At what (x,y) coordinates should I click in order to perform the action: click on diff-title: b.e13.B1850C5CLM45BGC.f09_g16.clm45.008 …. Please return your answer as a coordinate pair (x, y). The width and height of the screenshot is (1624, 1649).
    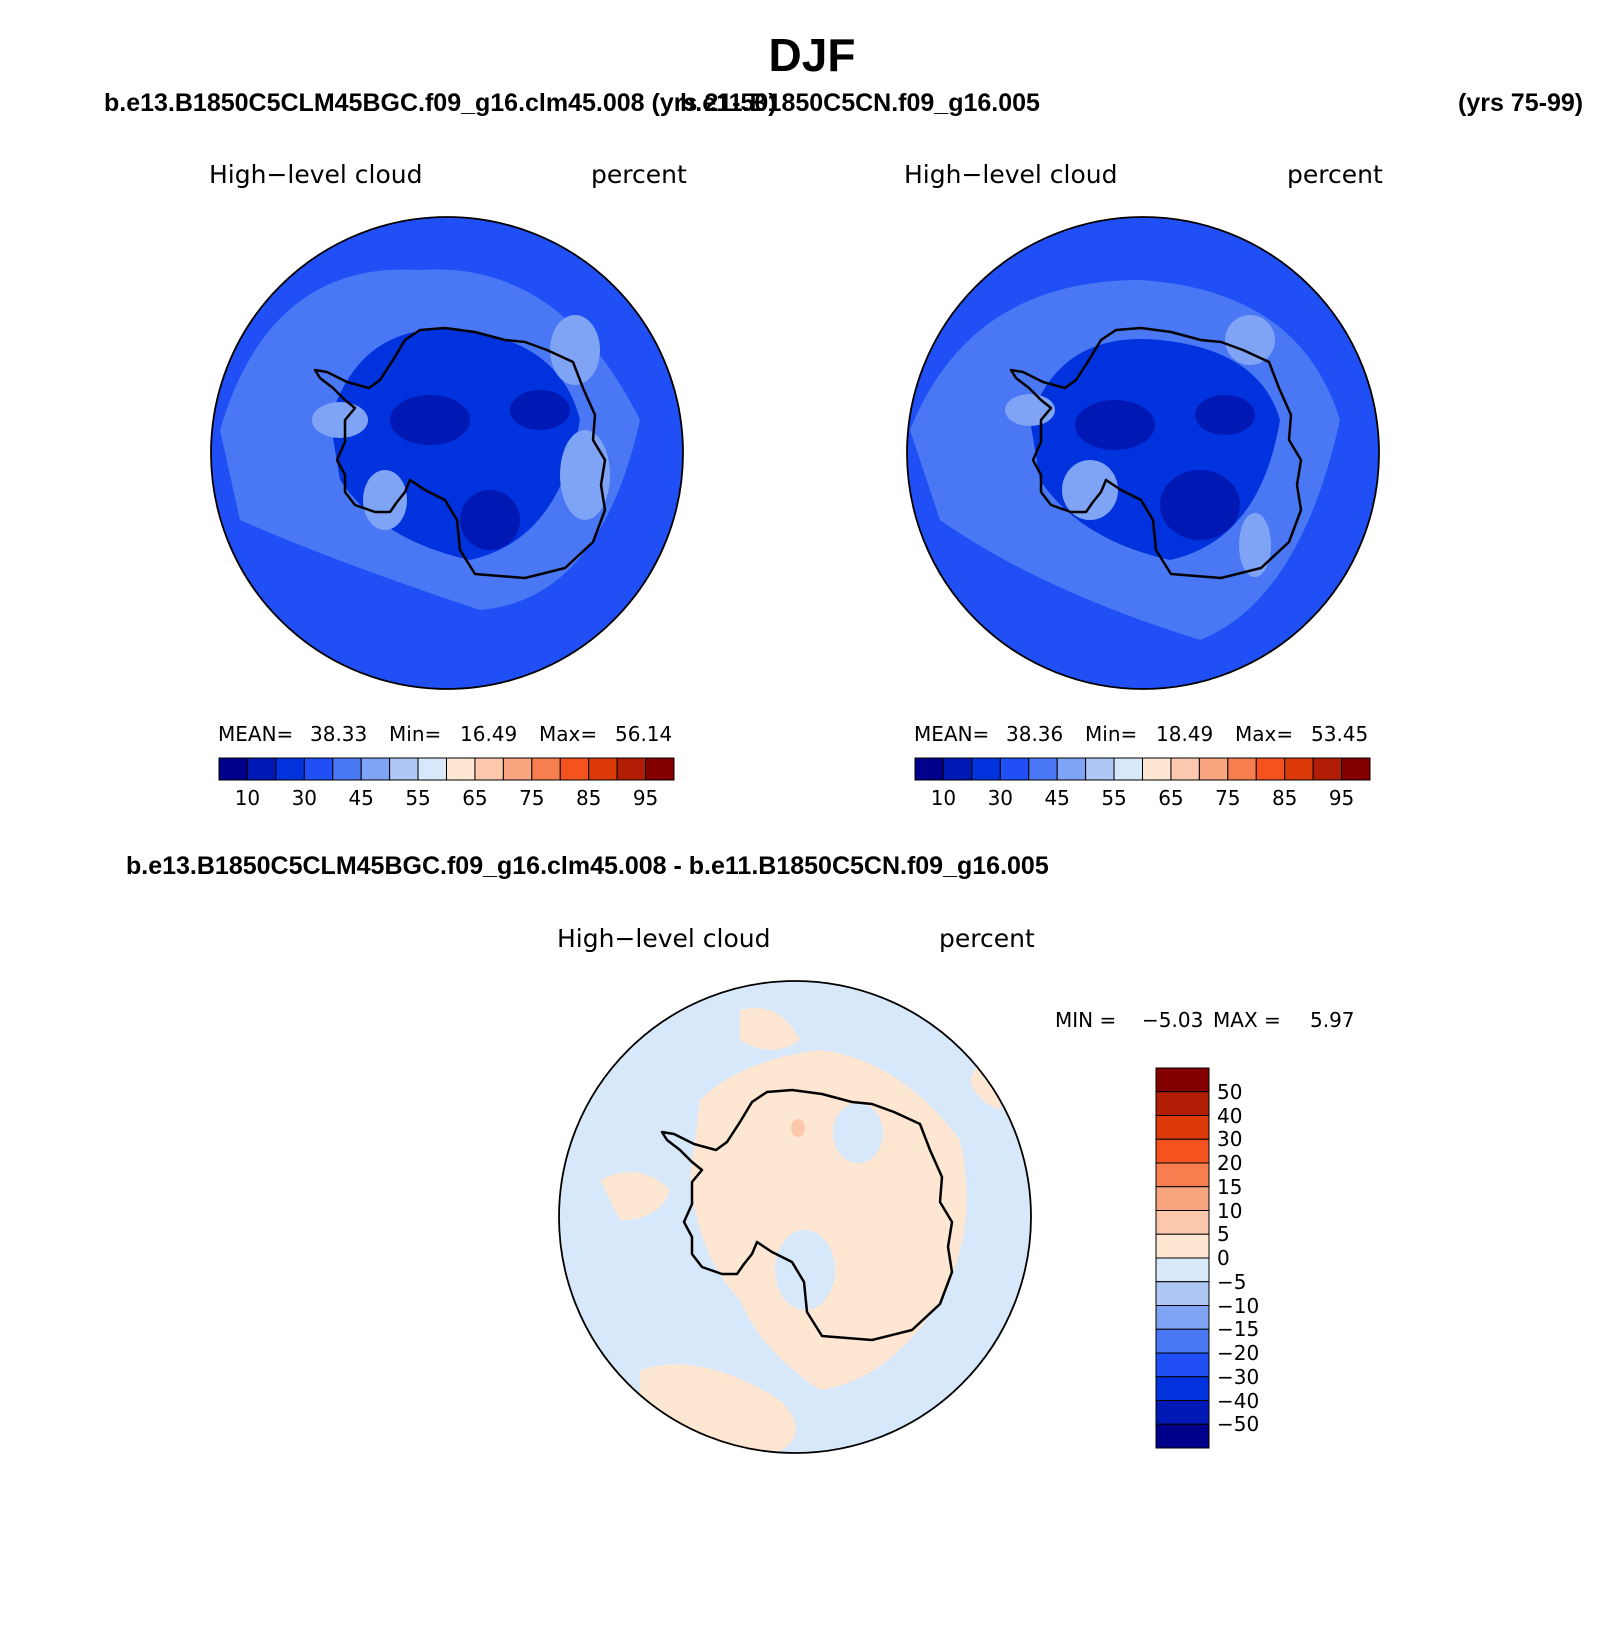
    Looking at the image, I should click on (587, 866).